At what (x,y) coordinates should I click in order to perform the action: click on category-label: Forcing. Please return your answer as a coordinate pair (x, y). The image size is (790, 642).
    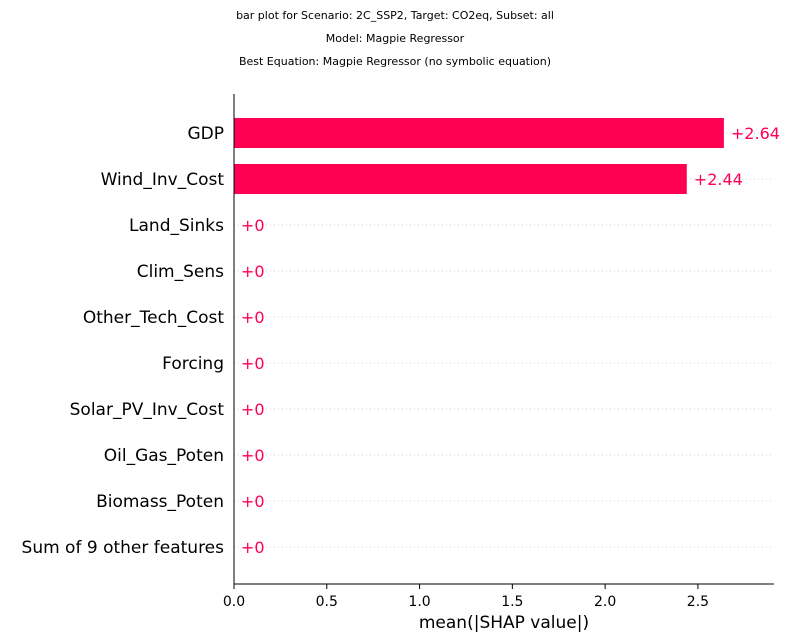
    Looking at the image, I should click on (193, 364).